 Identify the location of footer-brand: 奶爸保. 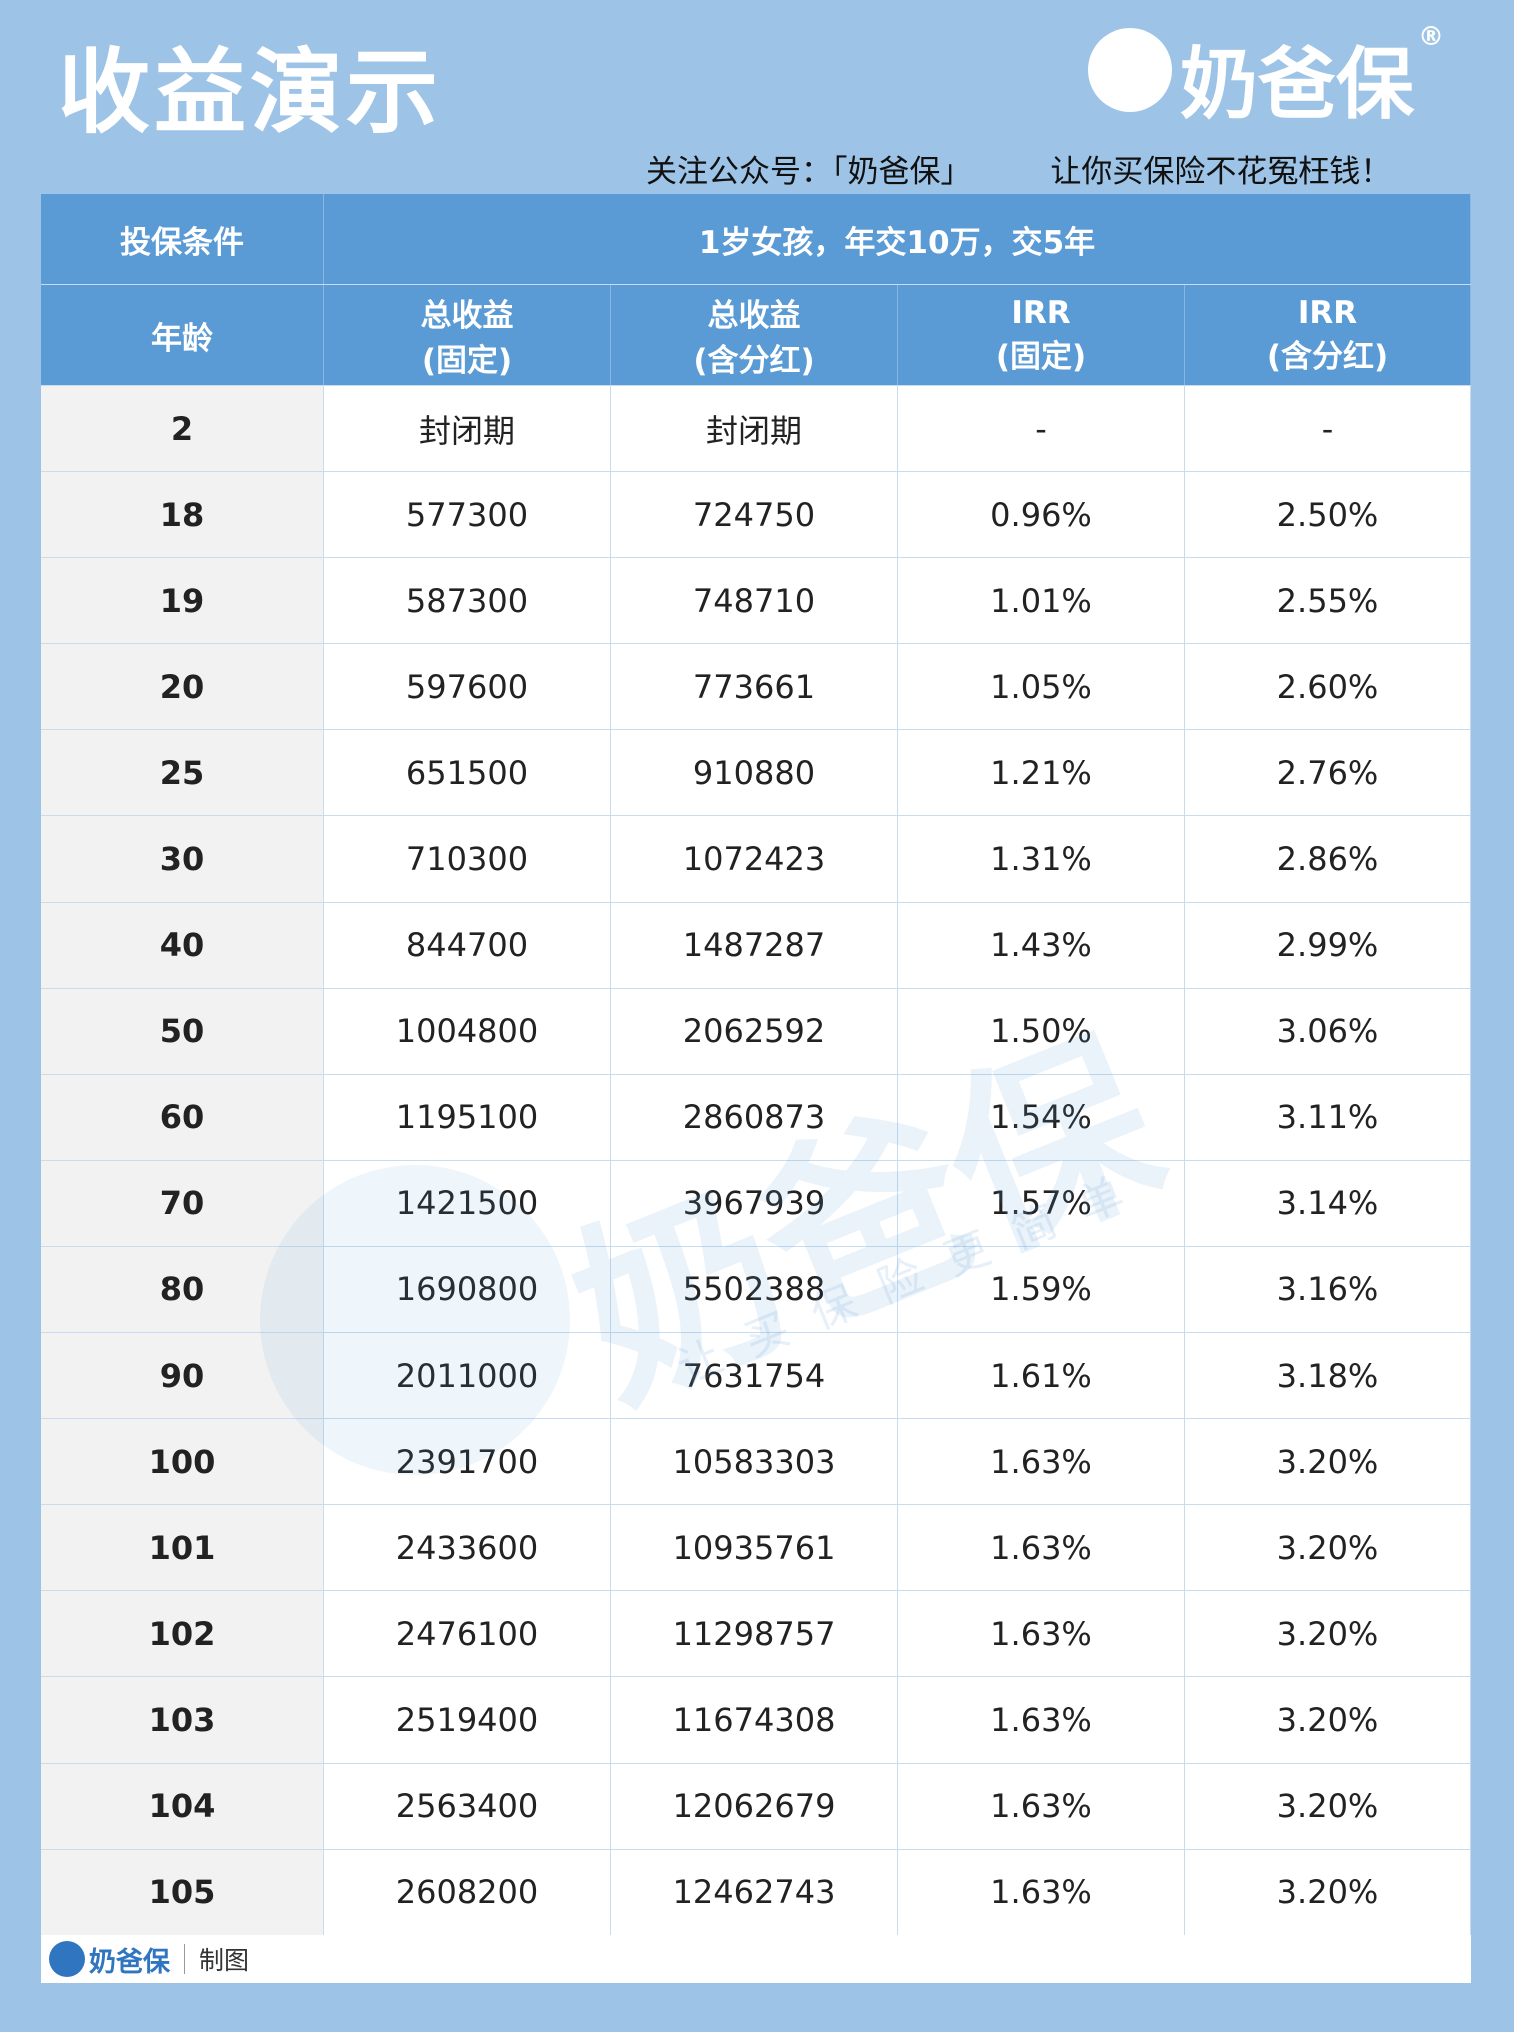
(129, 1962).